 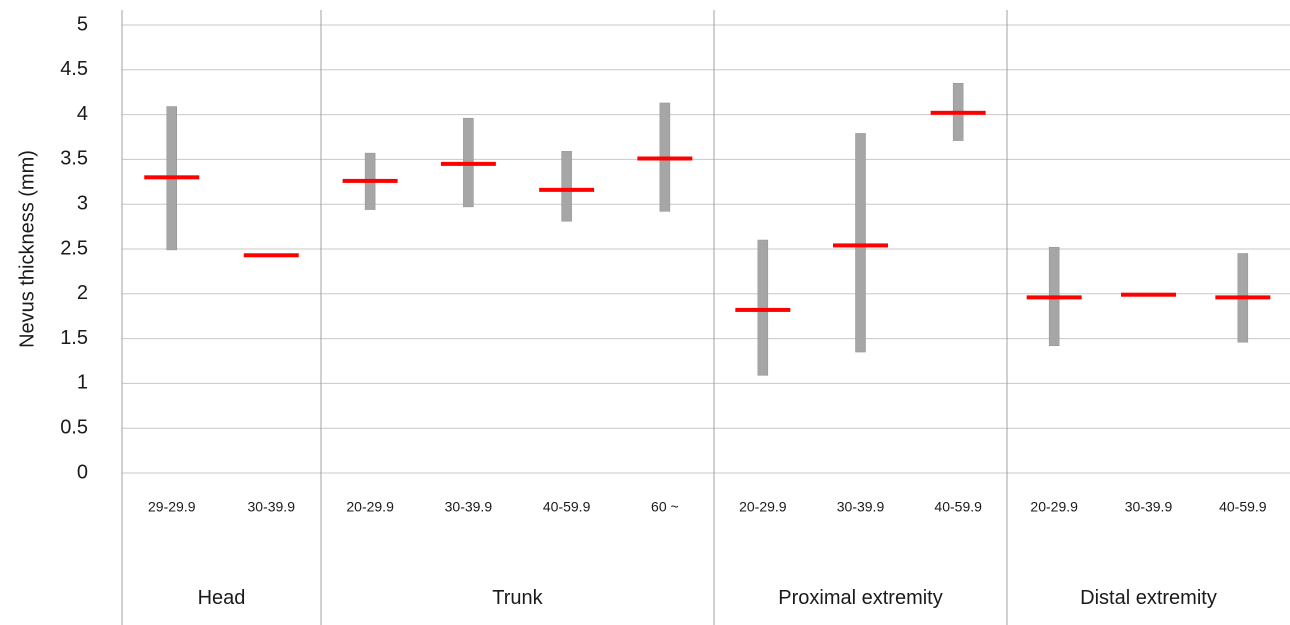 I want to click on y-axis-label: Nevus thickness (mm), so click(x=27, y=249).